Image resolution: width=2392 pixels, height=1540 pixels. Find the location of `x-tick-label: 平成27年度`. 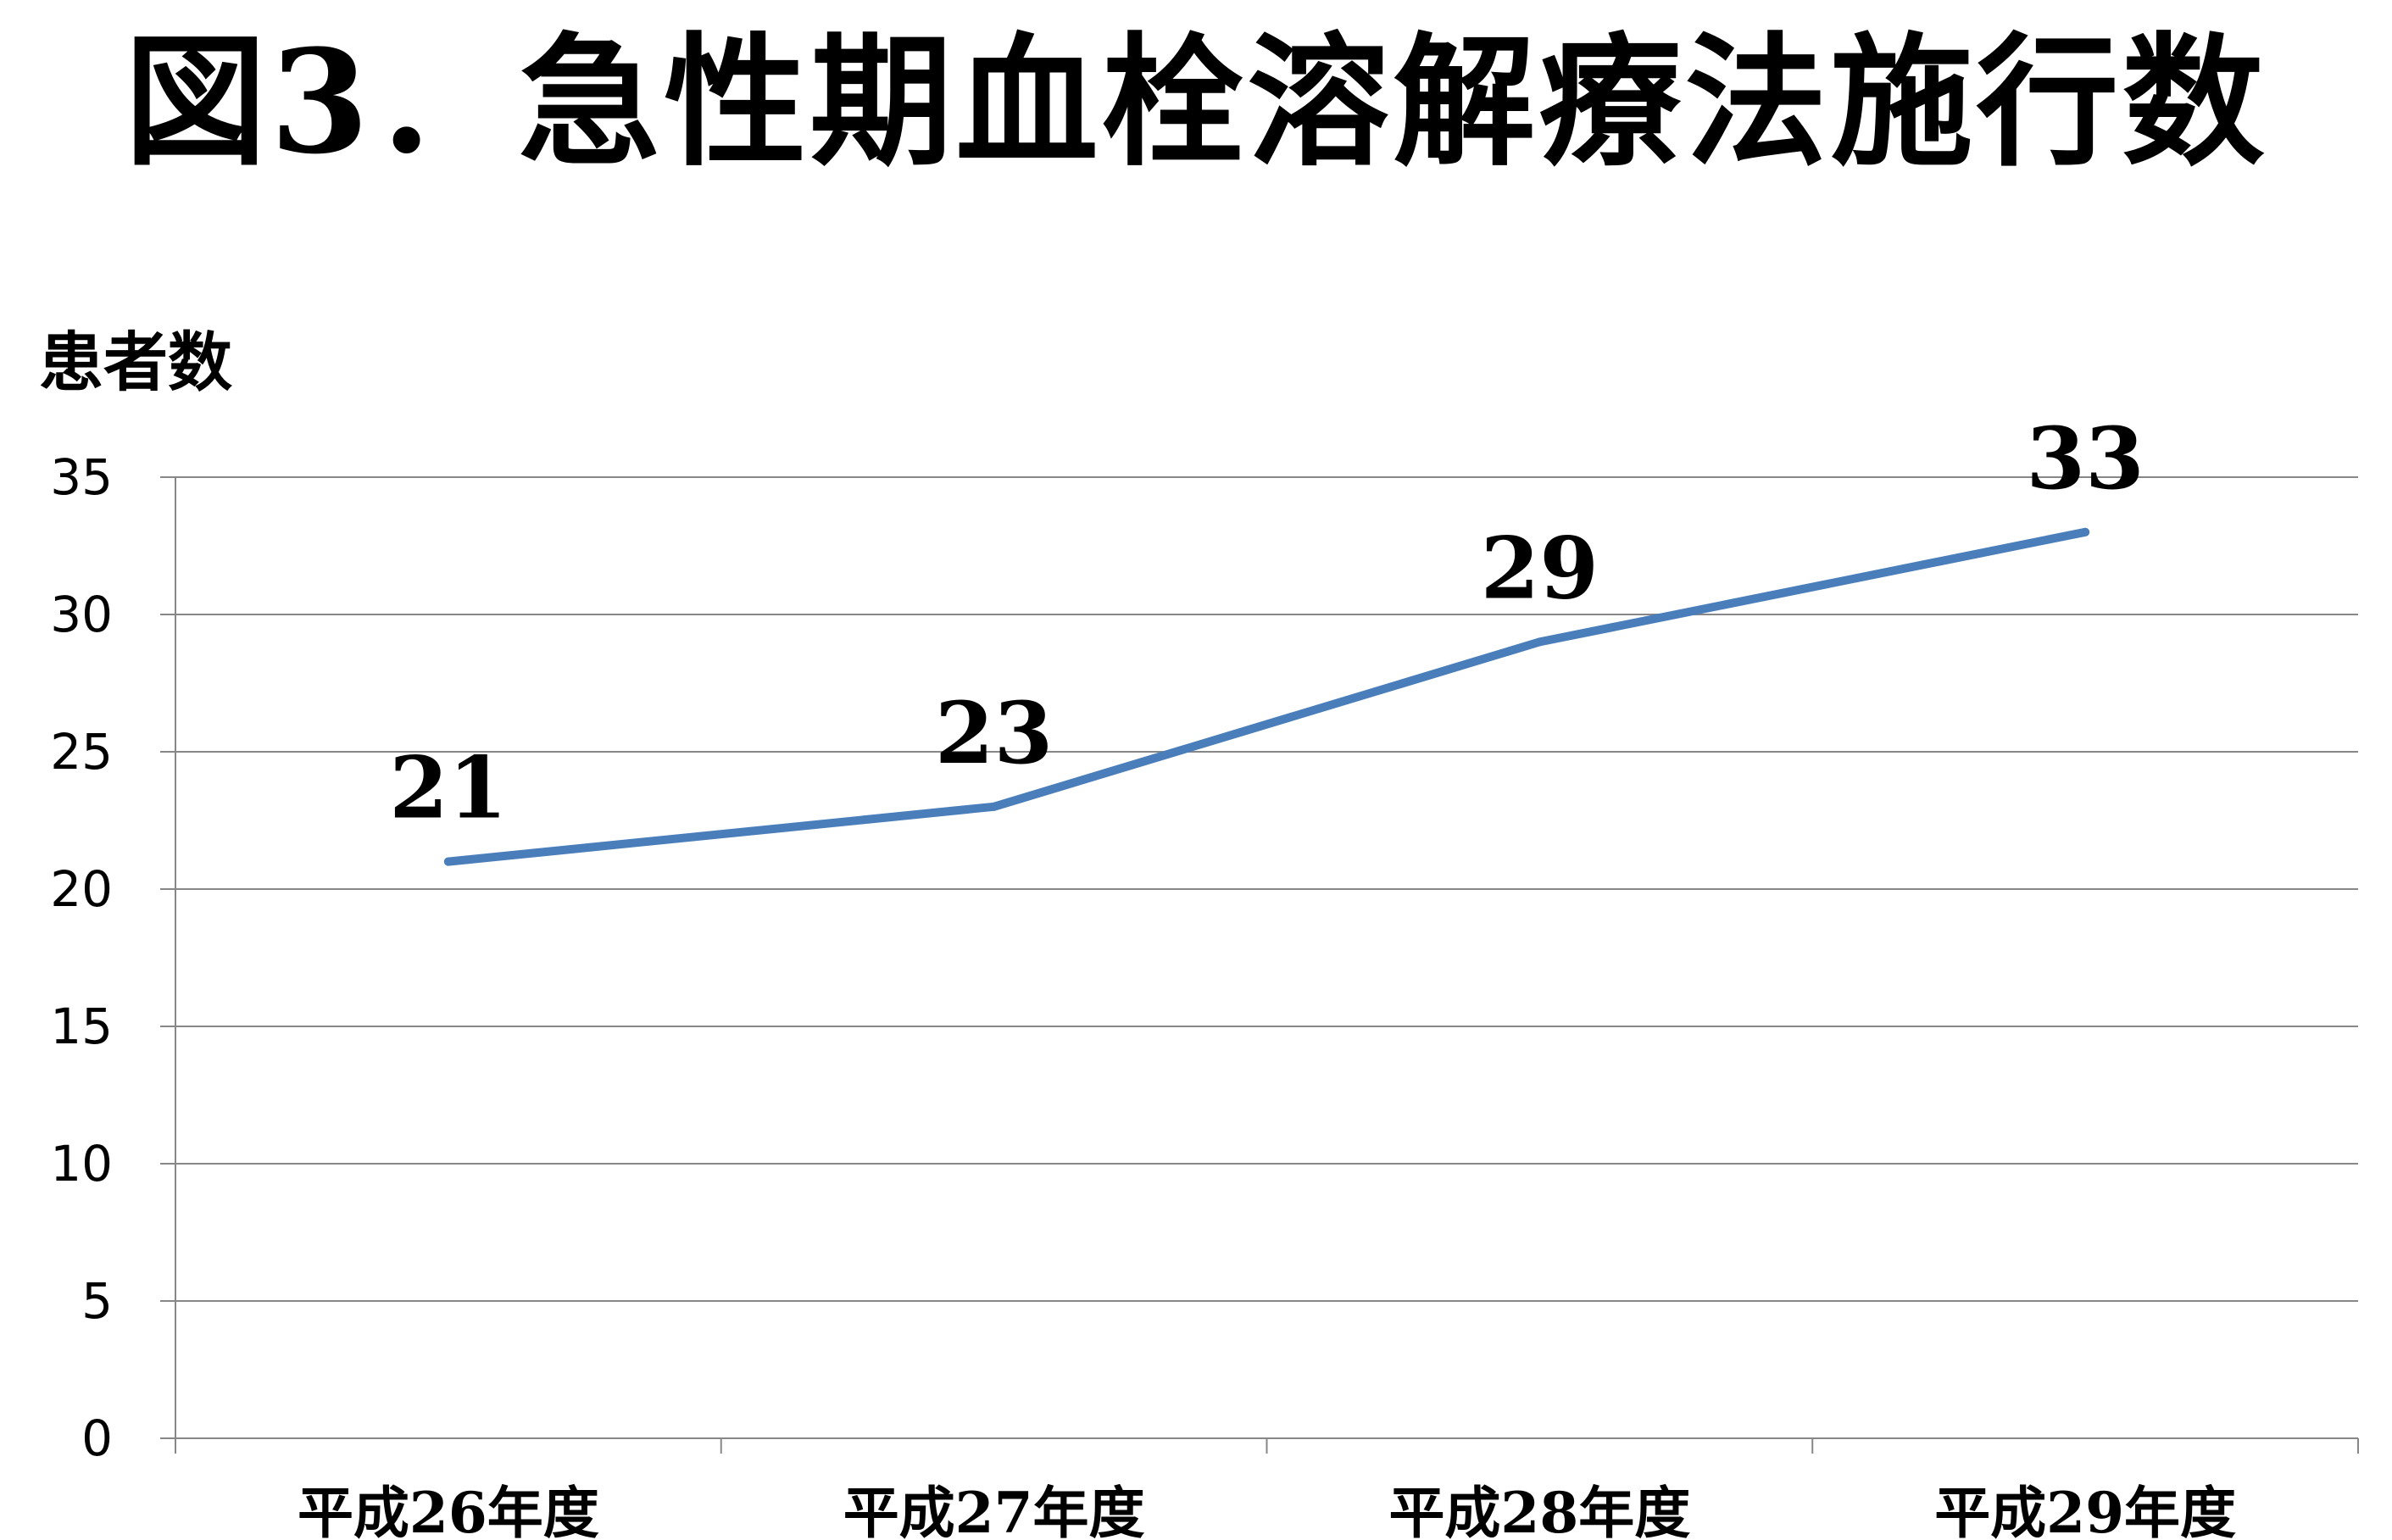

x-tick-label: 平成27年度 is located at coordinates (994, 1510).